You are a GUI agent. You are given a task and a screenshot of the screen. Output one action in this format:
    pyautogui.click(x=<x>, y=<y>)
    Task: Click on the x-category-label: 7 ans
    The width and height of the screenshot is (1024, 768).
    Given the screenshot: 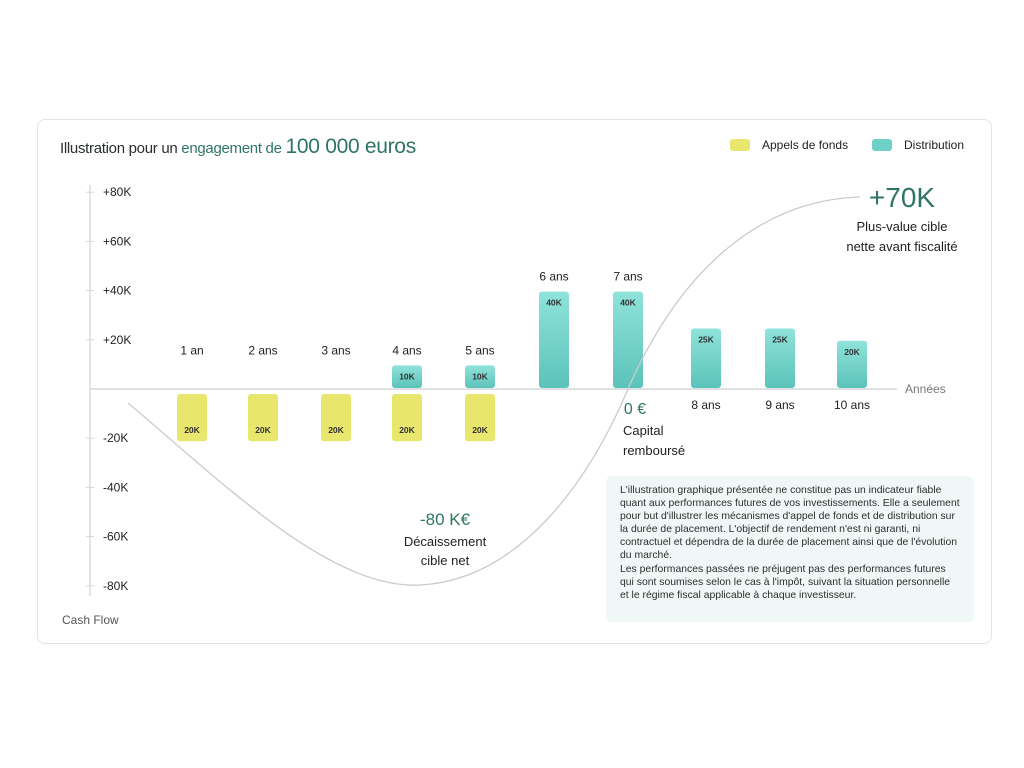 What is the action you would take?
    pyautogui.click(x=627, y=277)
    